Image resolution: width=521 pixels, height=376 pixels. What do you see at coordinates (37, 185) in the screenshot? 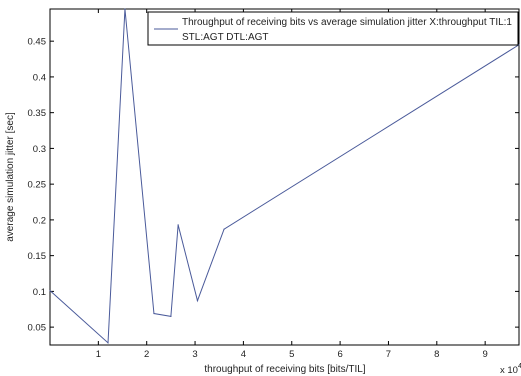
I see `y-tick-label: 0.25` at bounding box center [37, 185].